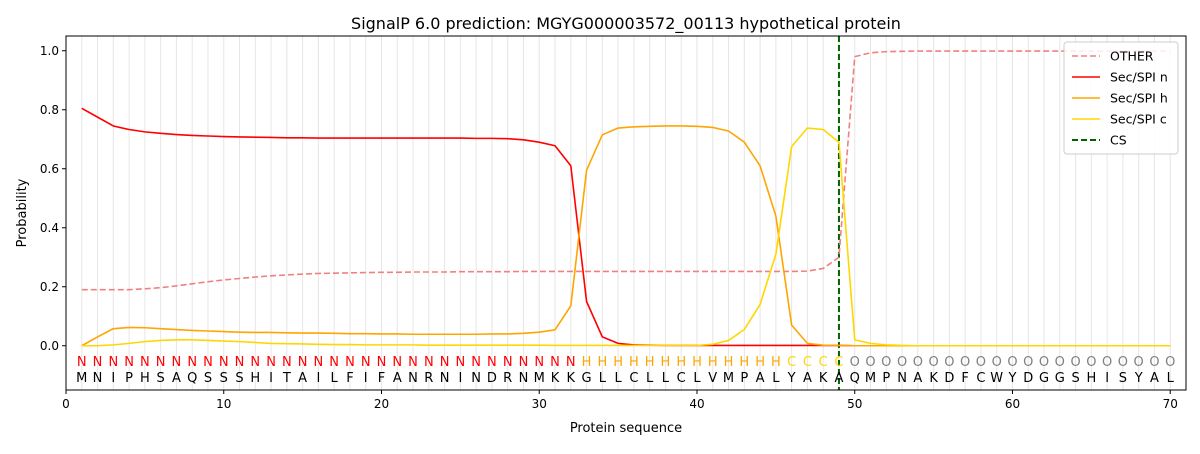 Image resolution: width=1200 pixels, height=454 pixels. Describe the element at coordinates (476, 378) in the screenshot. I see `residue-label: N` at that location.